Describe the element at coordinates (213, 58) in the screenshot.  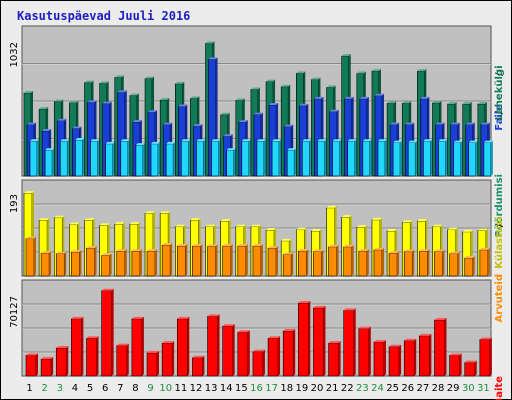
I see `bar-faile-day13-top` at that location.